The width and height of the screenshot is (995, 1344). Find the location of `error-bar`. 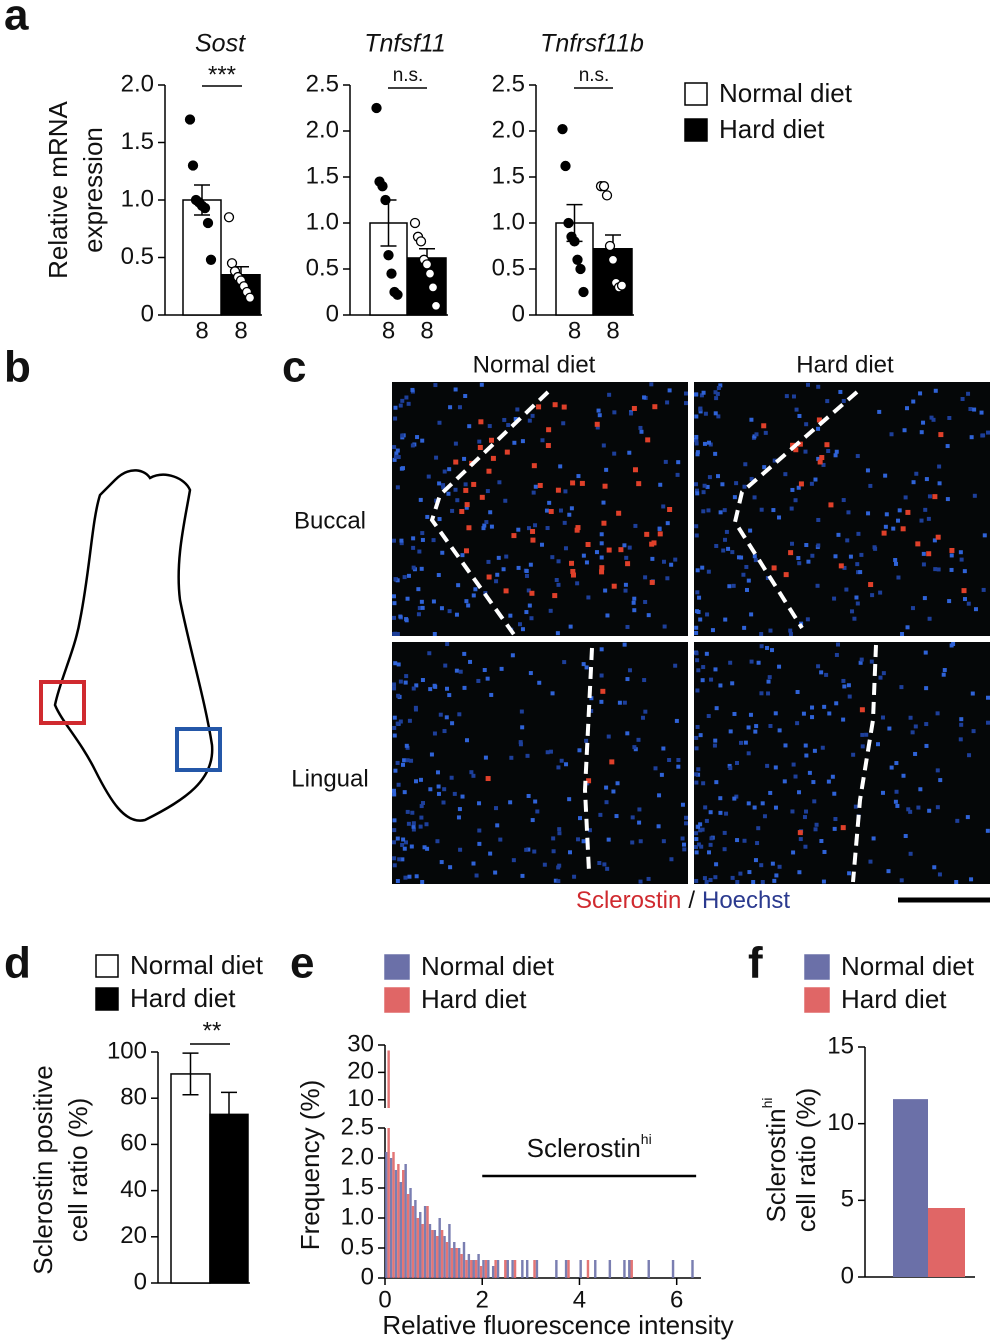

error-bar is located at coordinates (190, 1074).